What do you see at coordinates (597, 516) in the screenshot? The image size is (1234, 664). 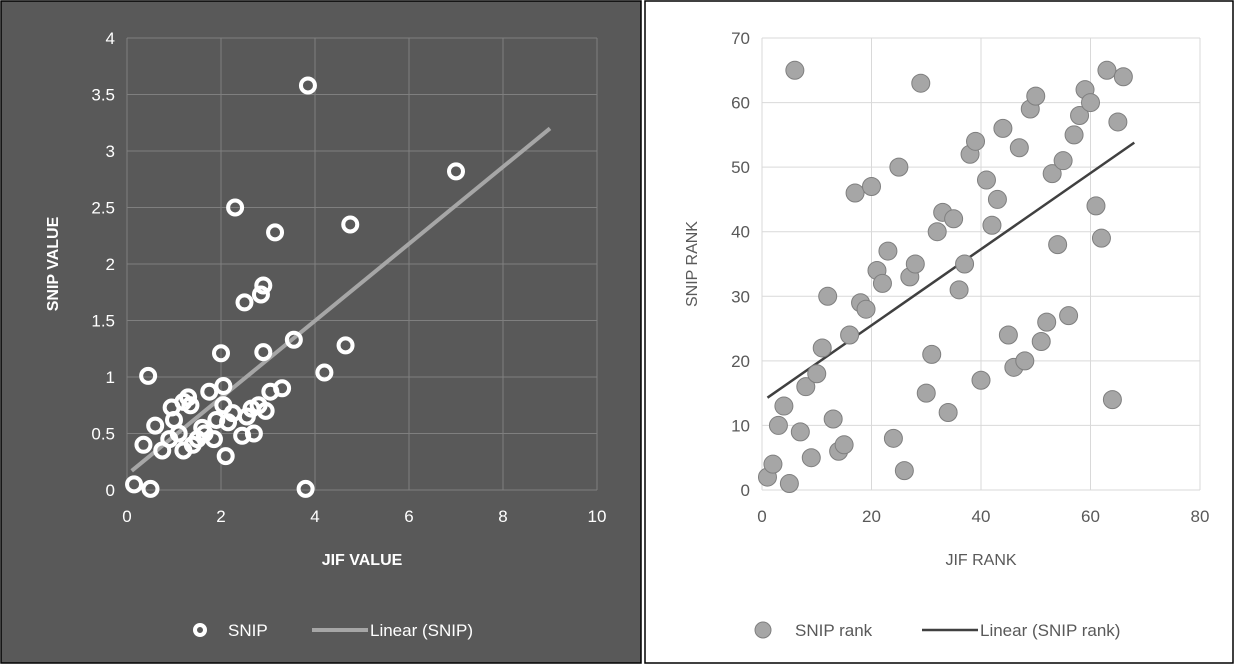 I see `x-tick-label: 10` at bounding box center [597, 516].